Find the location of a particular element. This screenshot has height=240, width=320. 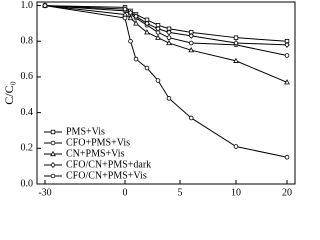

legend-label: CFO/CN+PMS+dark is located at coordinates (108, 164).